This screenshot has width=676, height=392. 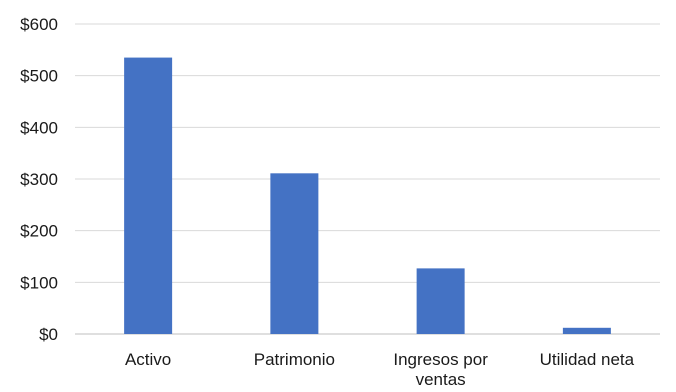 I want to click on y-tick-label: $300, so click(x=39, y=179).